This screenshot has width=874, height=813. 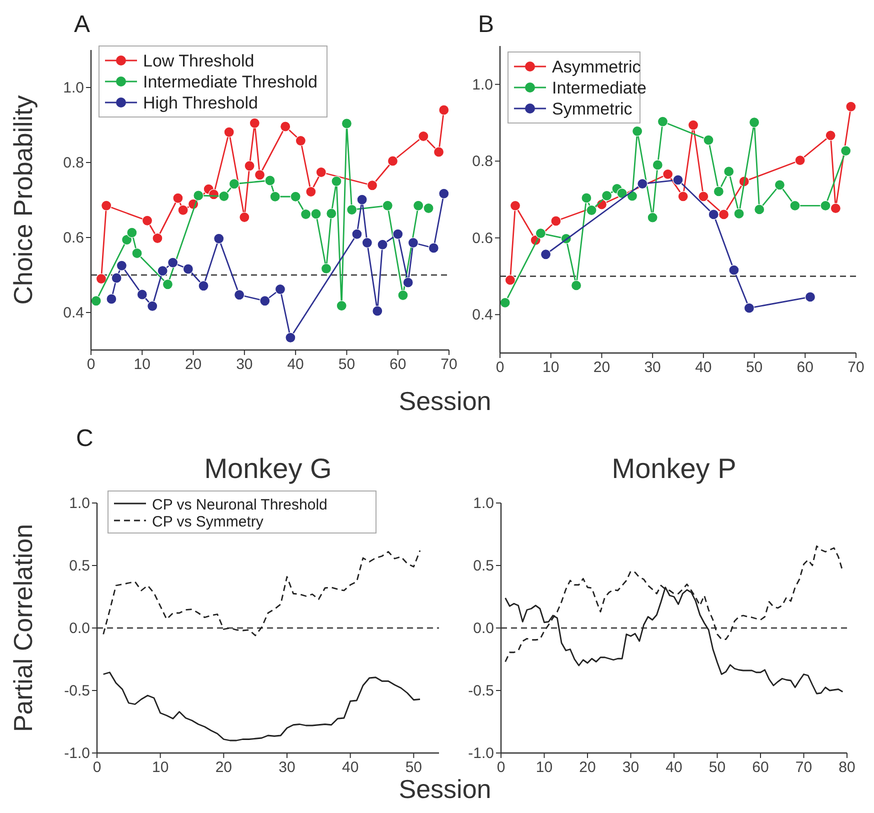 I want to click on x-axis-title: Session, so click(x=445, y=401).